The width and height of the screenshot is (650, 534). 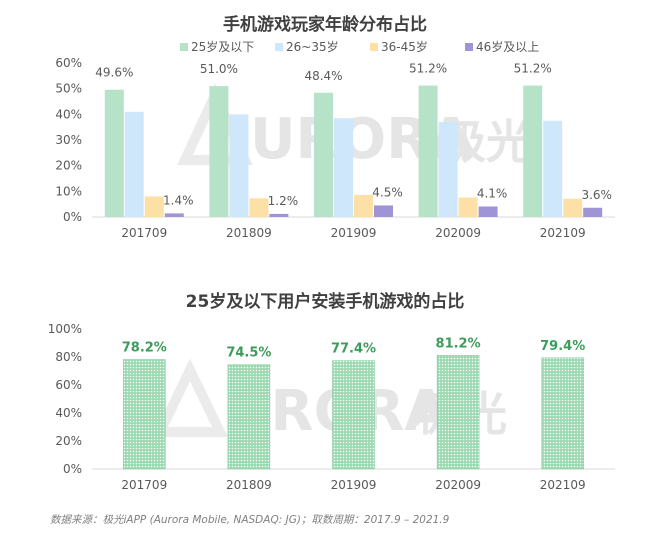 What do you see at coordinates (68, 140) in the screenshot?
I see `chart1-ytick-label: 30%` at bounding box center [68, 140].